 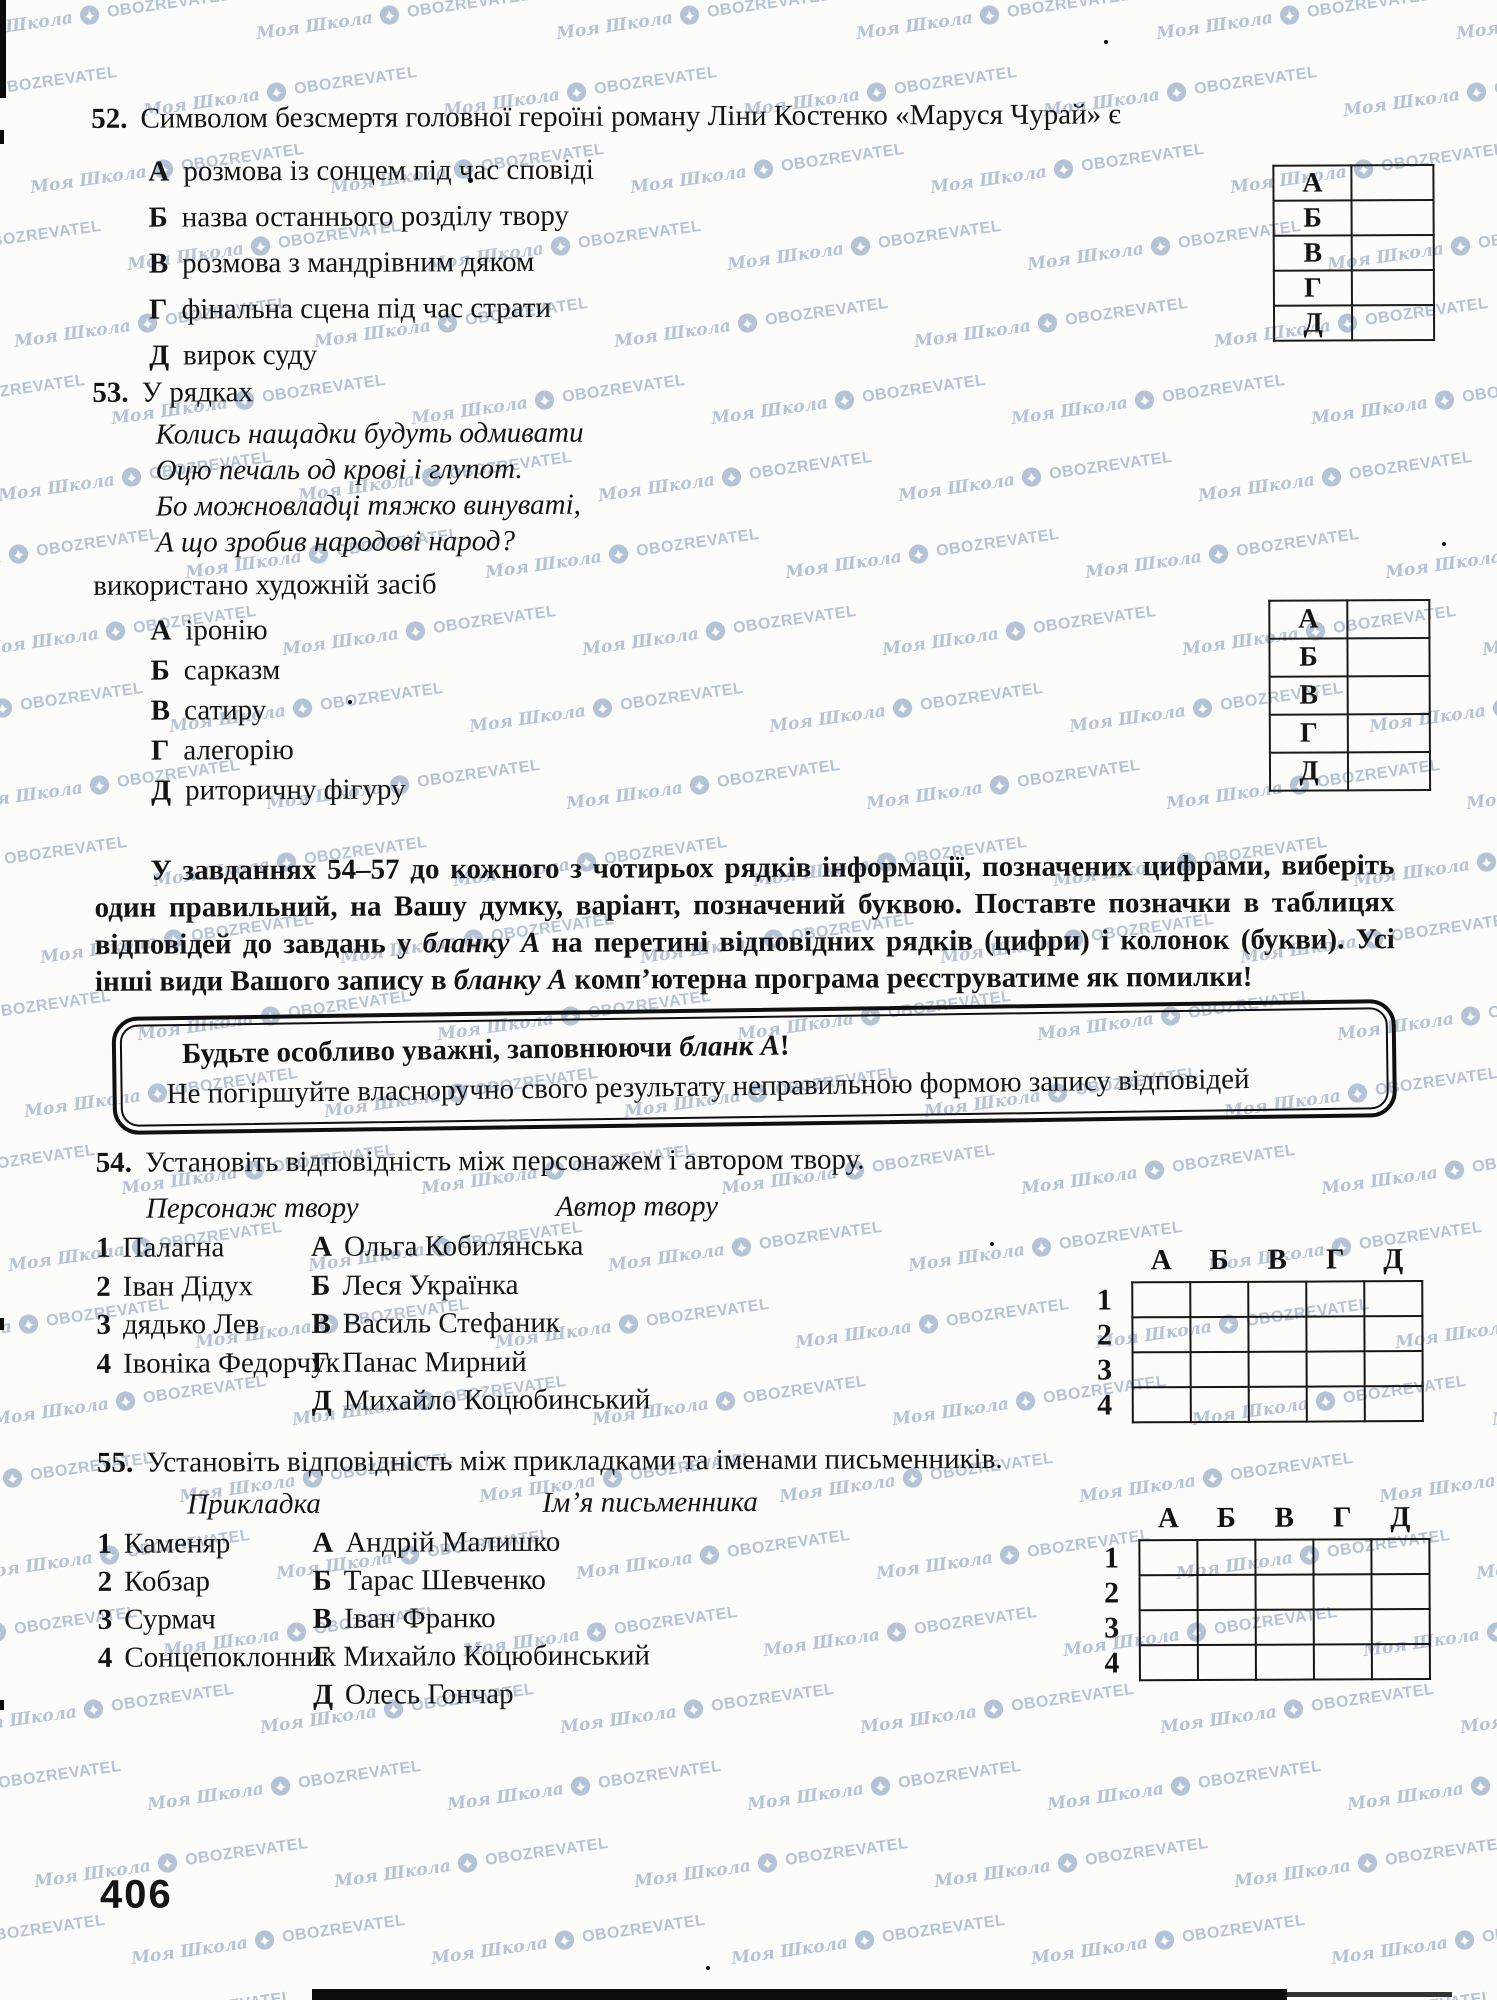 What do you see at coordinates (110, 392) in the screenshot?
I see `question-53-number: 53.` at bounding box center [110, 392].